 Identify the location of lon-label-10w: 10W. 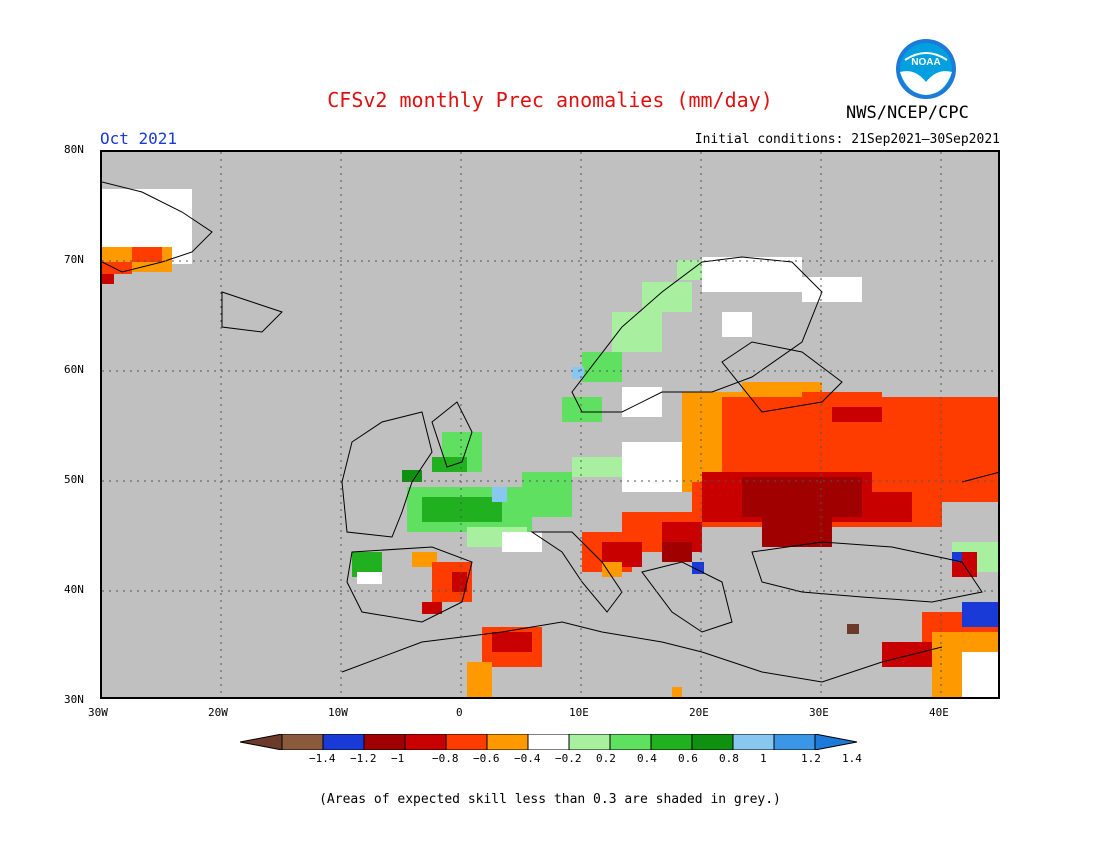
(338, 712).